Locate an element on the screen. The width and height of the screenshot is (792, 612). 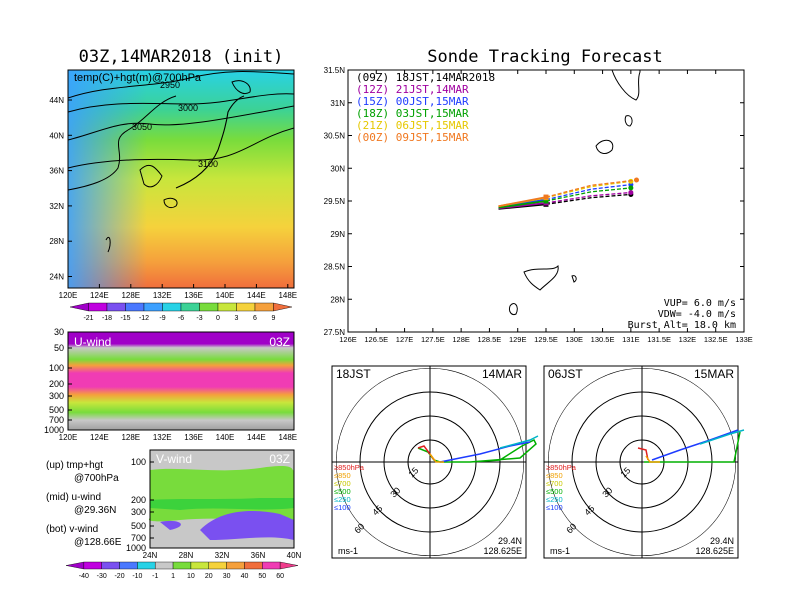
vwind-colorbar-label: -20 is located at coordinates (119, 576).